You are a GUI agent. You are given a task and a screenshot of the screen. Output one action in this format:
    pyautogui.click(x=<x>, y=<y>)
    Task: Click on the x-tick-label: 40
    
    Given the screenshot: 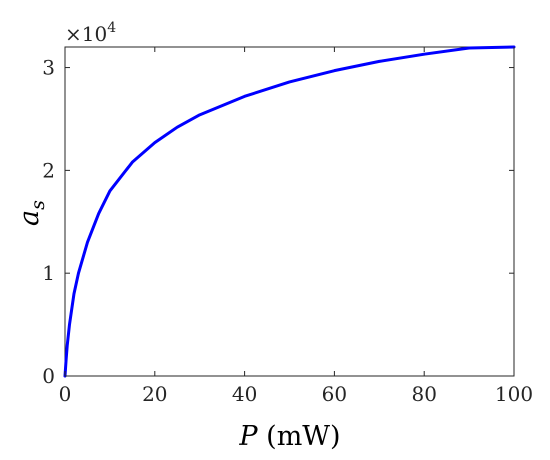 What is the action you would take?
    pyautogui.click(x=244, y=394)
    